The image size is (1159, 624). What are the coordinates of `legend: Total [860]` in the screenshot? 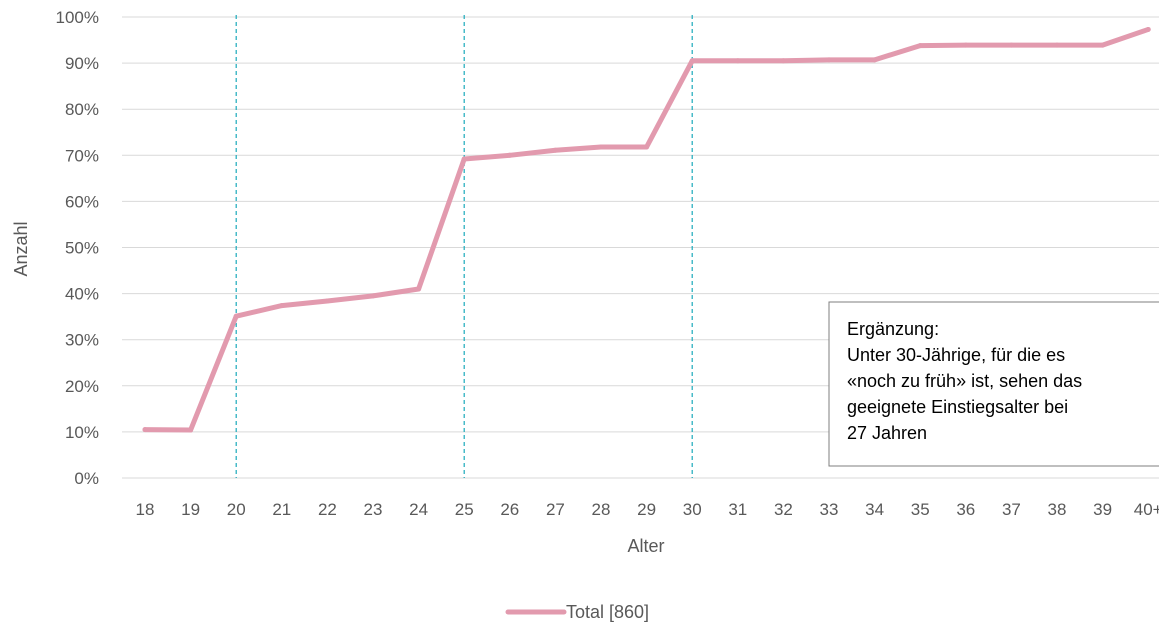 It's located at (577, 612).